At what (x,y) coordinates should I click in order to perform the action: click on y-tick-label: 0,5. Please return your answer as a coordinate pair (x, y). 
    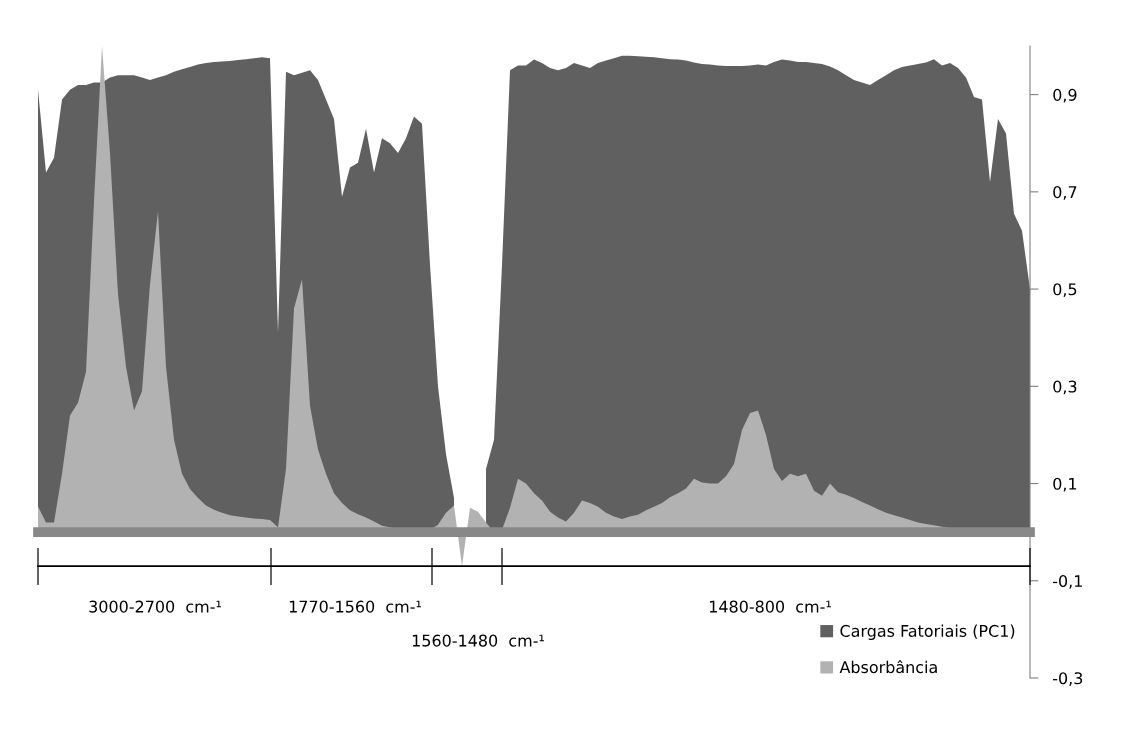
    Looking at the image, I should click on (1065, 290).